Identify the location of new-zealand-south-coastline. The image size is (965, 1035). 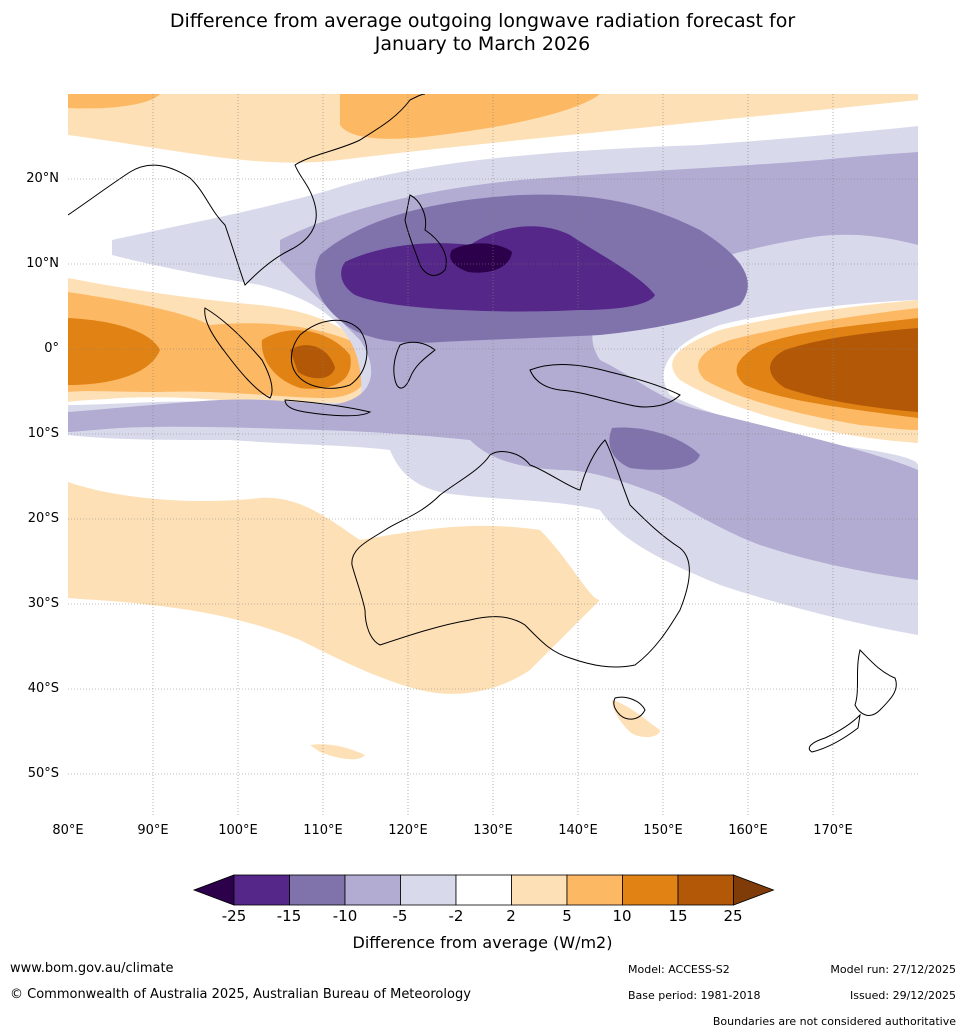
(834, 733).